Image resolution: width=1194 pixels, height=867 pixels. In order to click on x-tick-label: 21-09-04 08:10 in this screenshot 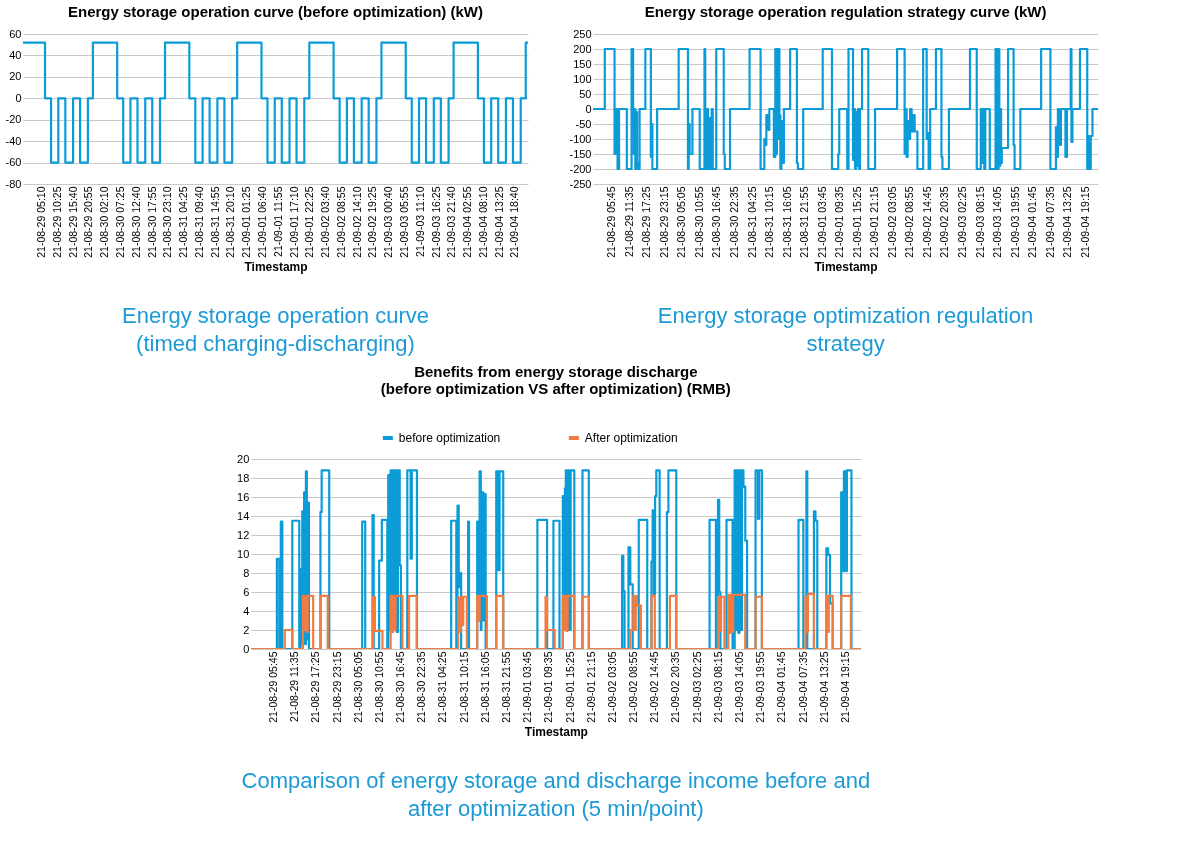, I will do `click(482, 222)`.